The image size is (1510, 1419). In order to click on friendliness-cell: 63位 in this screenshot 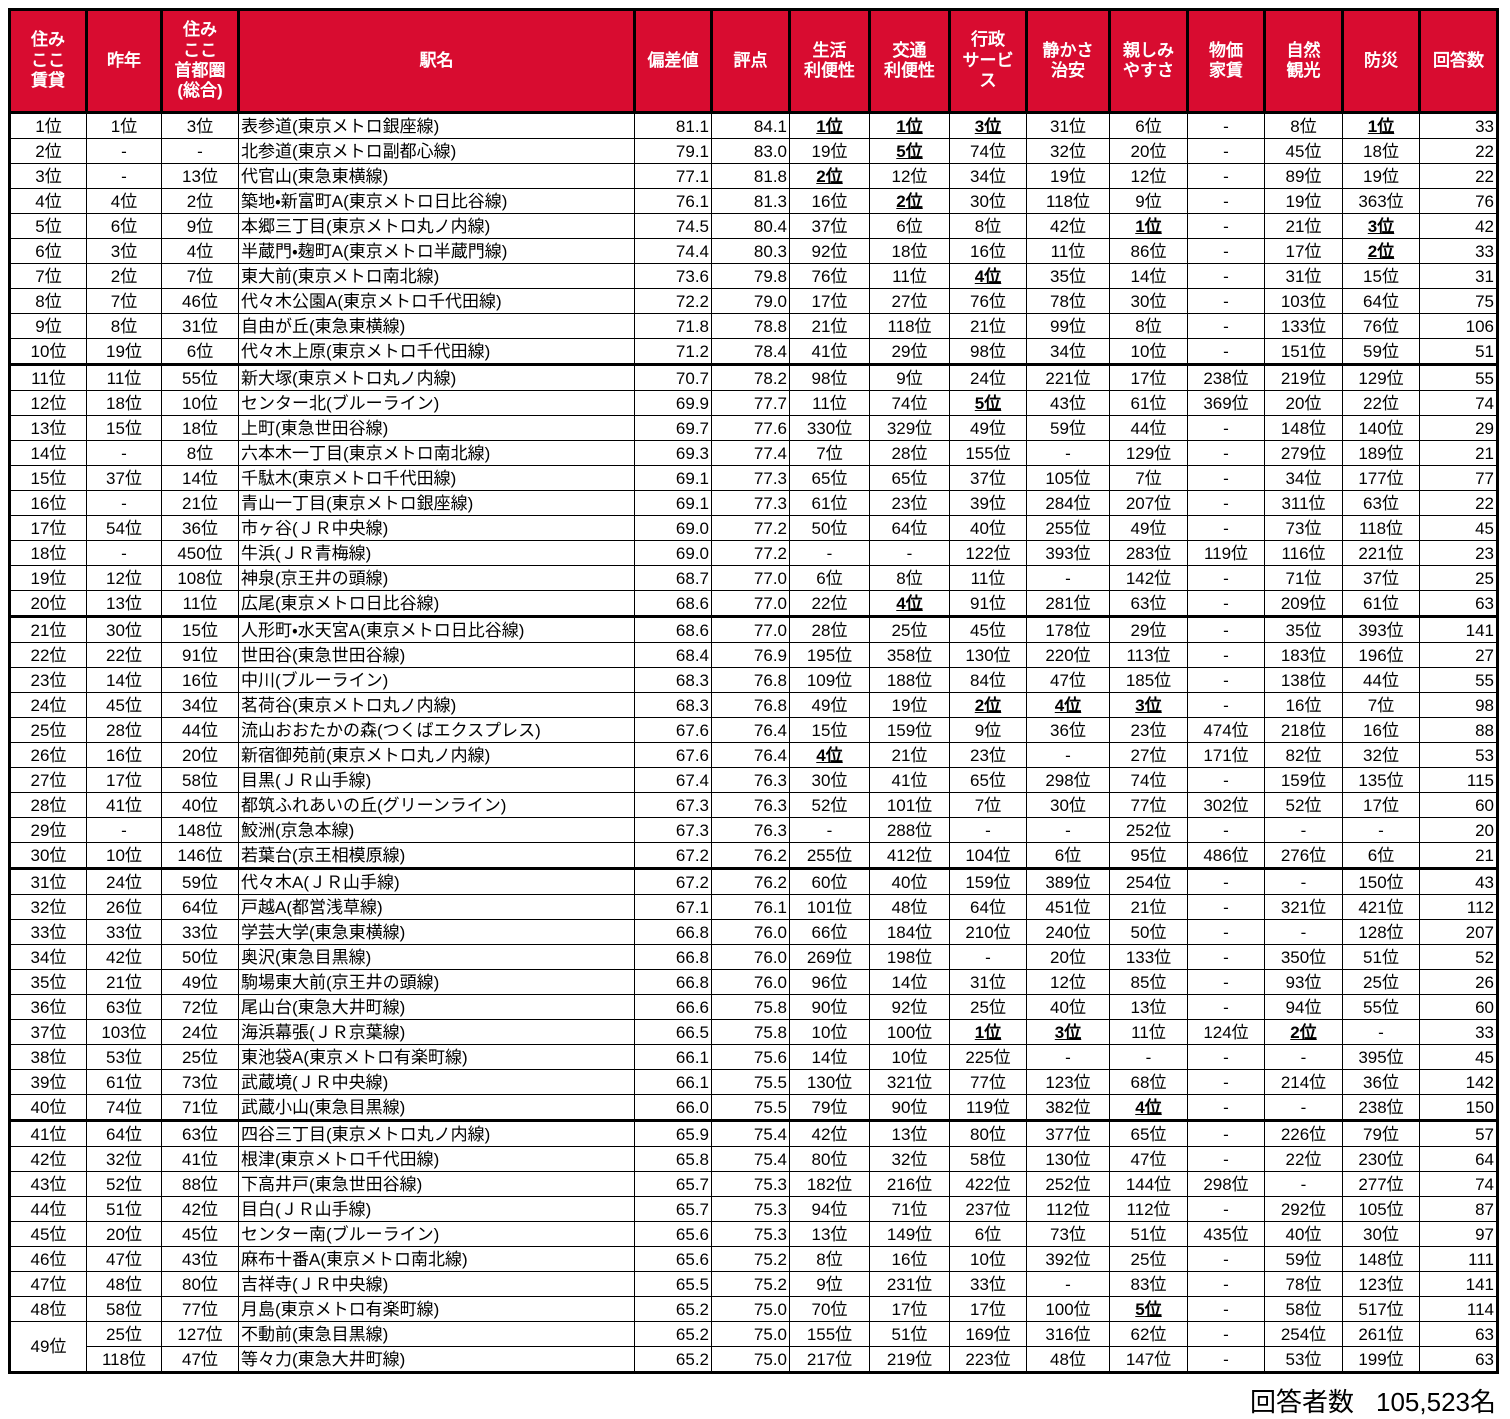, I will do `click(1148, 604)`.